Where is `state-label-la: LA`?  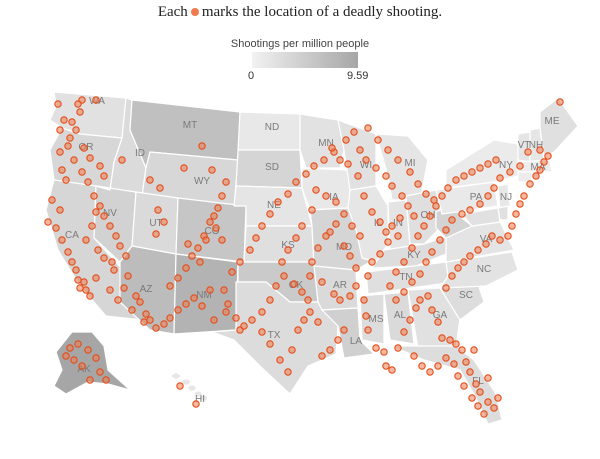 state-label-la: LA is located at coordinates (356, 341).